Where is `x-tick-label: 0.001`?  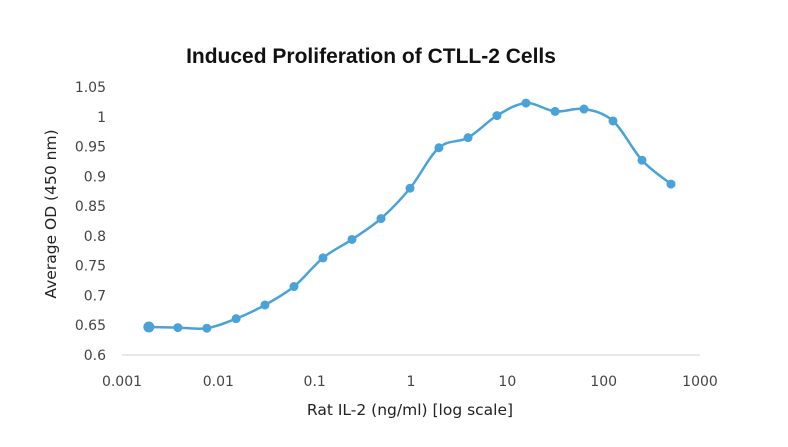
x-tick-label: 0.001 is located at coordinates (122, 382).